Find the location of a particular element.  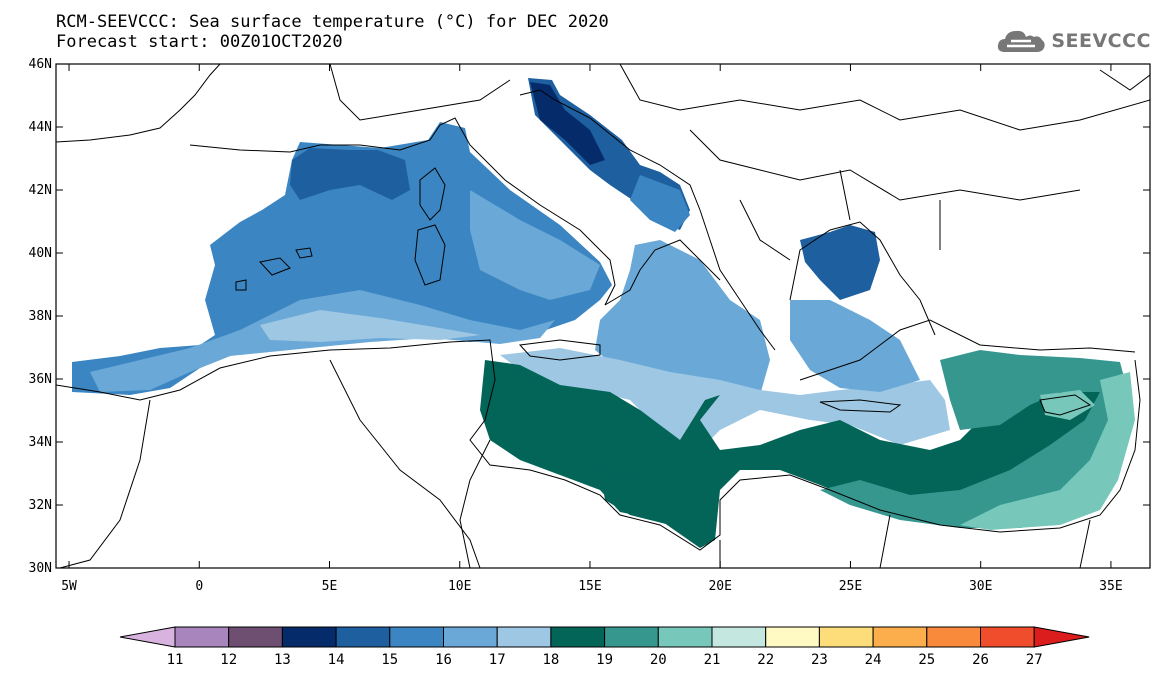

lat-tick-label: 32N is located at coordinates (40, 505).